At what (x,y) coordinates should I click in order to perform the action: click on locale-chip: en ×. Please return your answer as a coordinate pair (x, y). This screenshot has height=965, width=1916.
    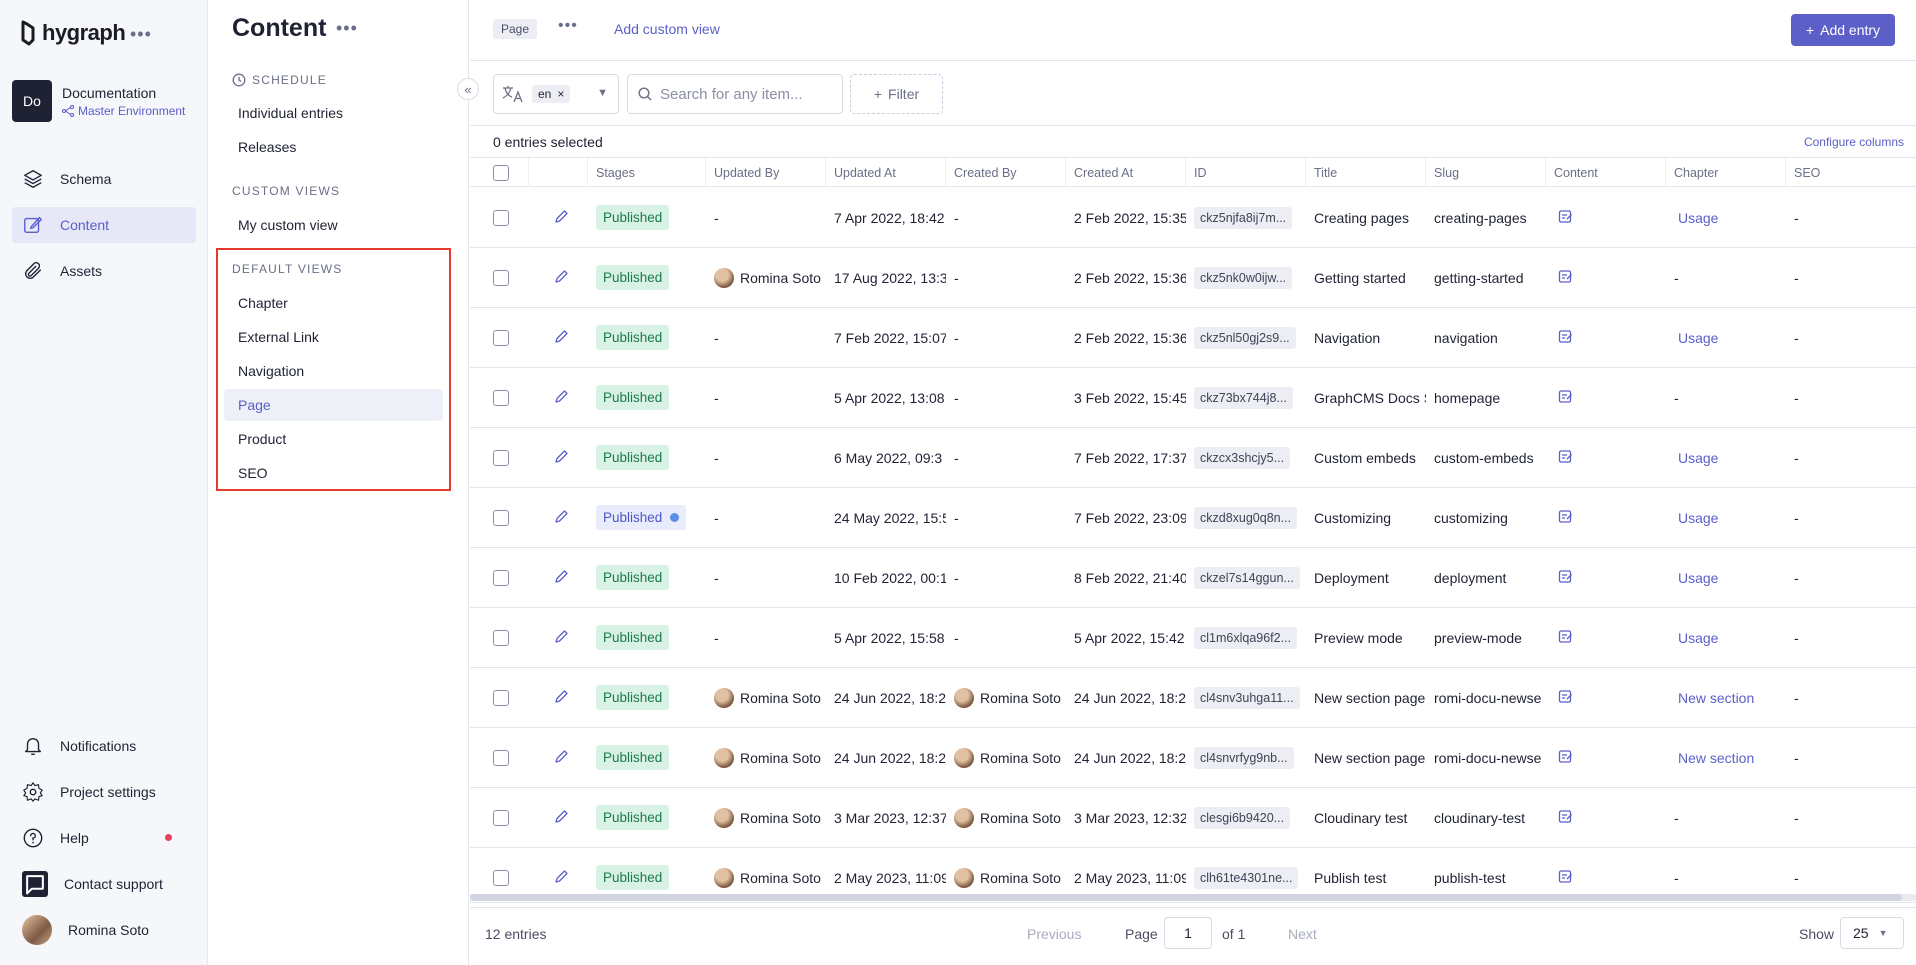
    Looking at the image, I should click on (551, 94).